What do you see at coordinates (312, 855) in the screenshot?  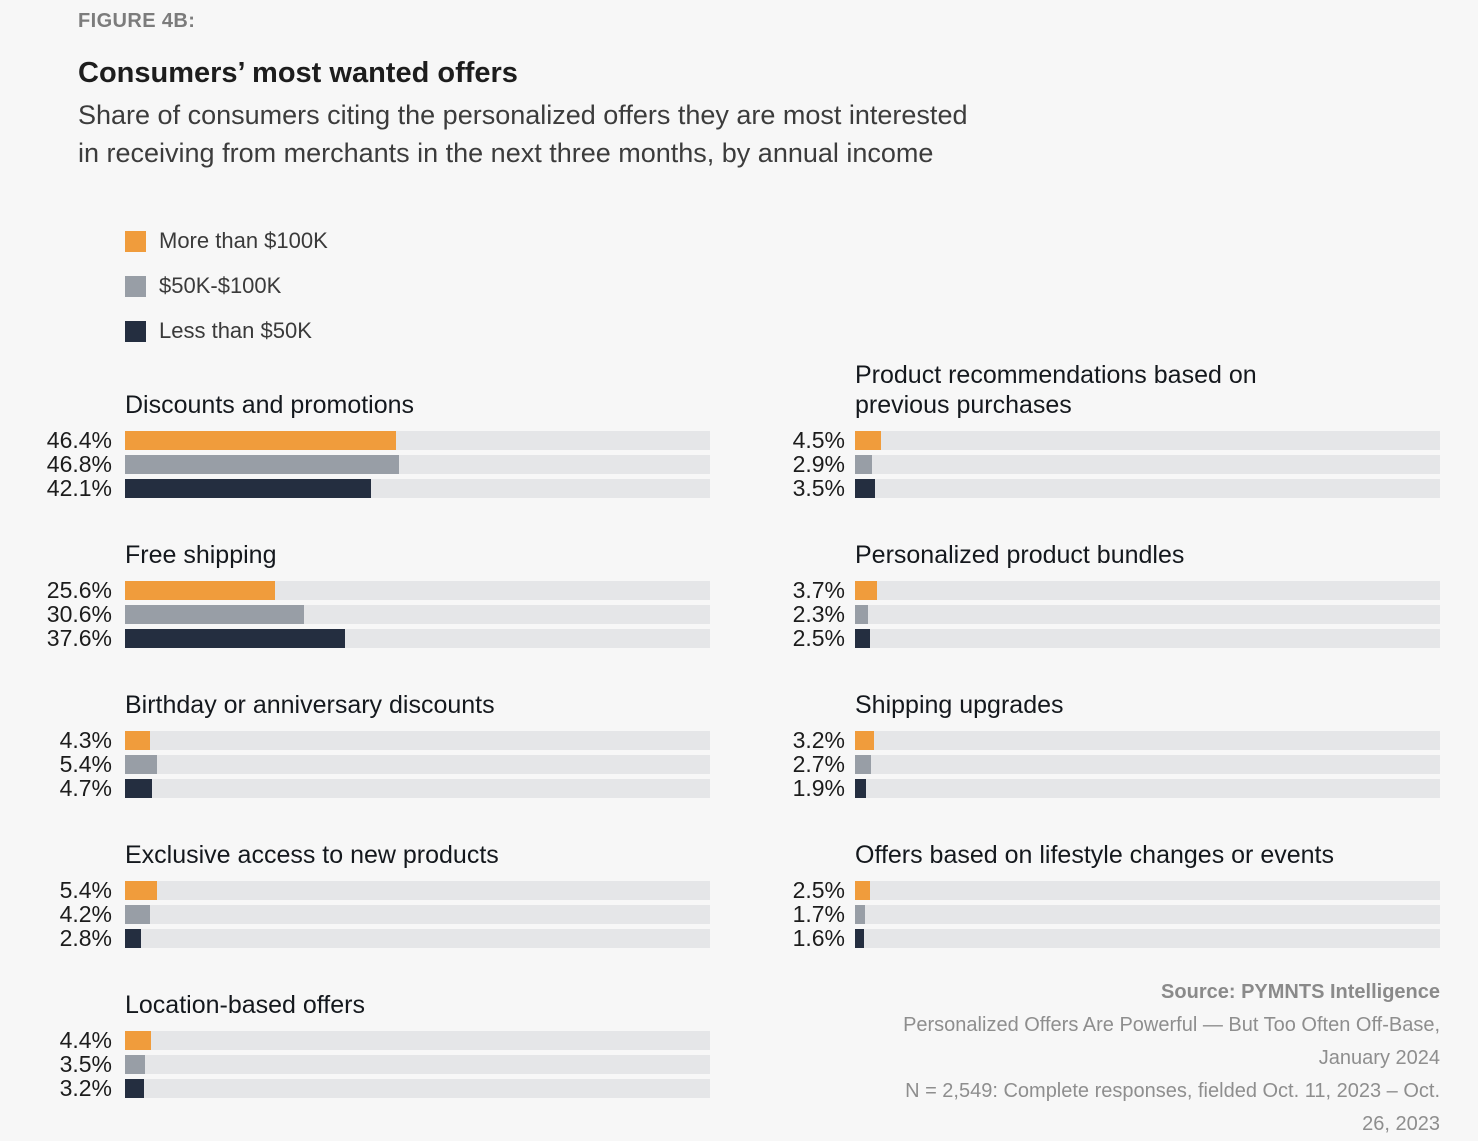 I see `offer-group-title: Exclusive access to new products` at bounding box center [312, 855].